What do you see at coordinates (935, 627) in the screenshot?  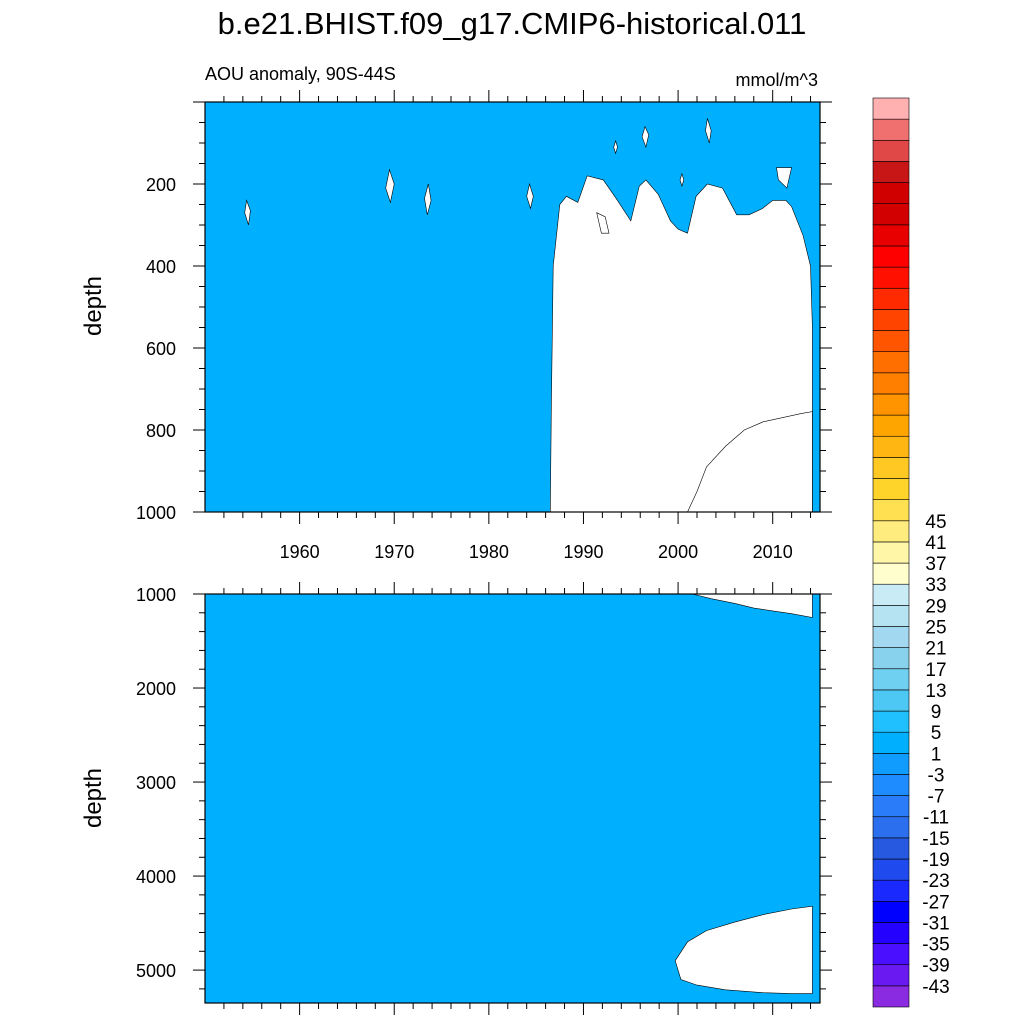 I see `colorbar-label: 25` at bounding box center [935, 627].